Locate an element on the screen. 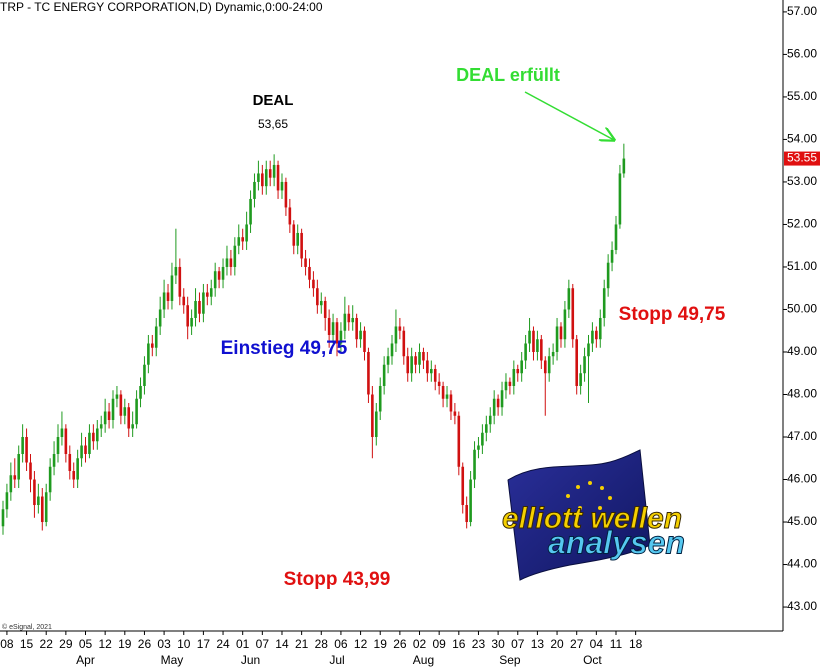  x-tick-label: 14 is located at coordinates (282, 644).